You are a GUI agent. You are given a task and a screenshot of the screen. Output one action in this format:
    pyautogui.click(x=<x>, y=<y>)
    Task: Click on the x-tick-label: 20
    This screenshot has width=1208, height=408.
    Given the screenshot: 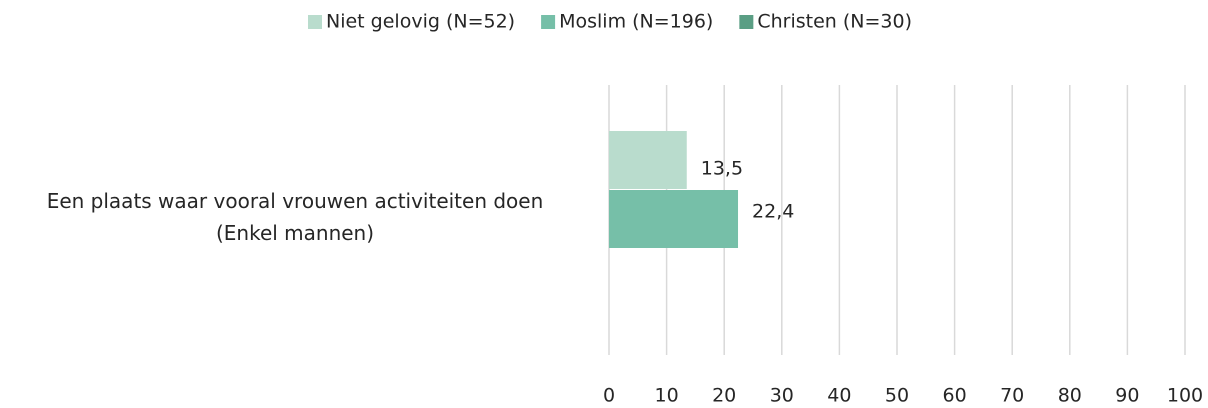 What is the action you would take?
    pyautogui.click(x=724, y=396)
    